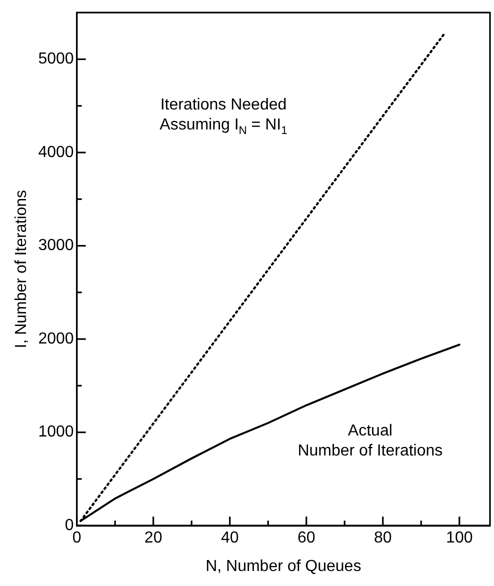  What do you see at coordinates (21, 269) in the screenshot?
I see `y-axis-title: I, Number of Iterations` at bounding box center [21, 269].